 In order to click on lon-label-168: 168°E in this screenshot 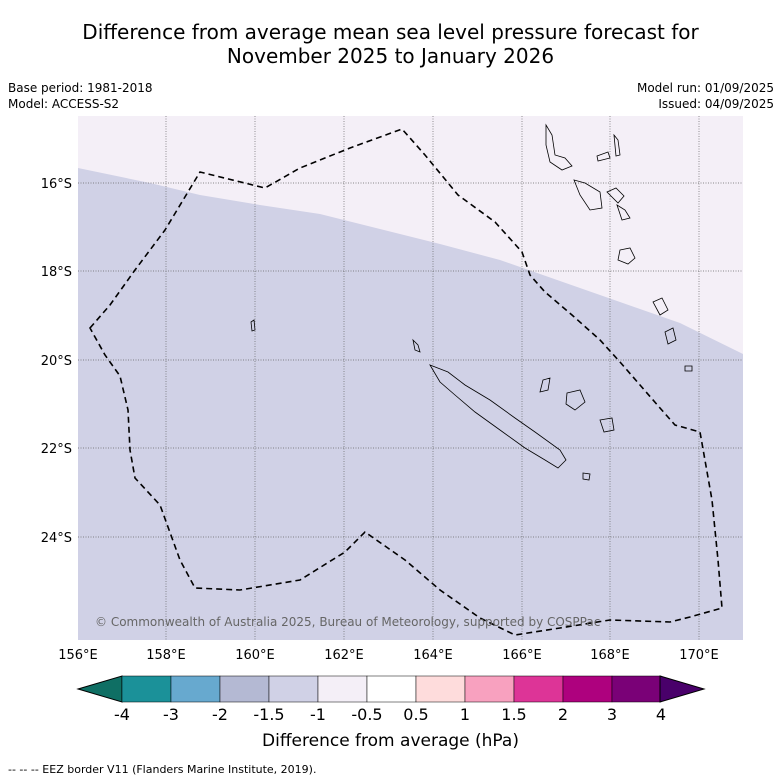, I will do `click(610, 655)`.